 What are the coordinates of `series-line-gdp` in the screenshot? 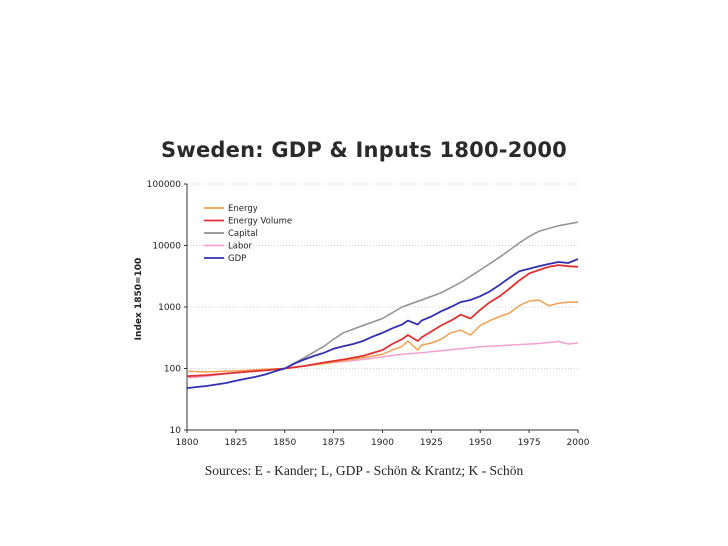 It's located at (382, 323).